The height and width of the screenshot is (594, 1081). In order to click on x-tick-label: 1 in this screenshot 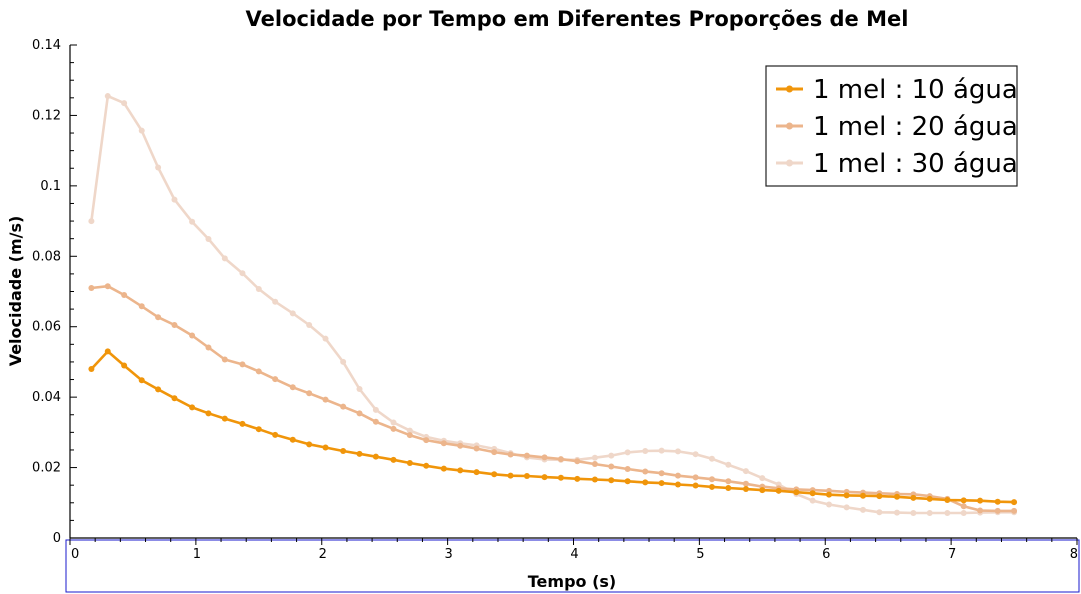, I will do `click(197, 554)`.